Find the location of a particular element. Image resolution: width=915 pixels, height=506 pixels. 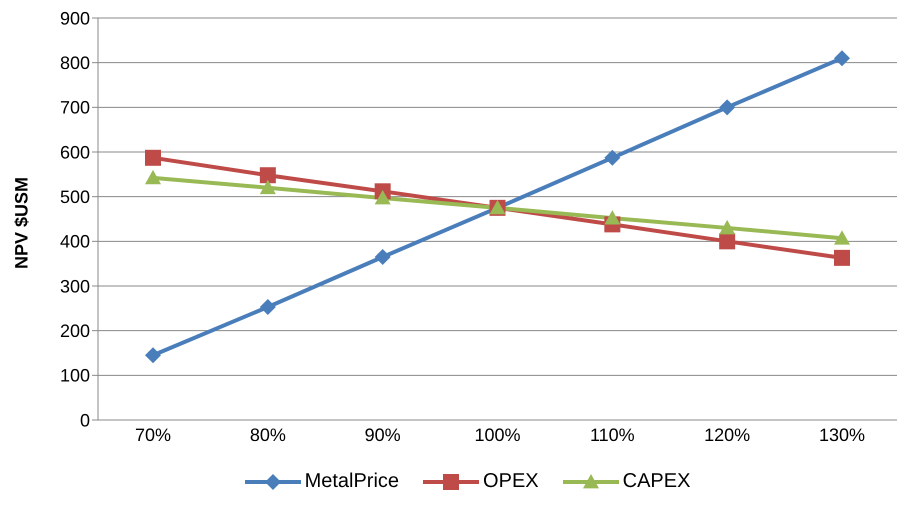

y-tick-label: 100 is located at coordinates (75, 376).